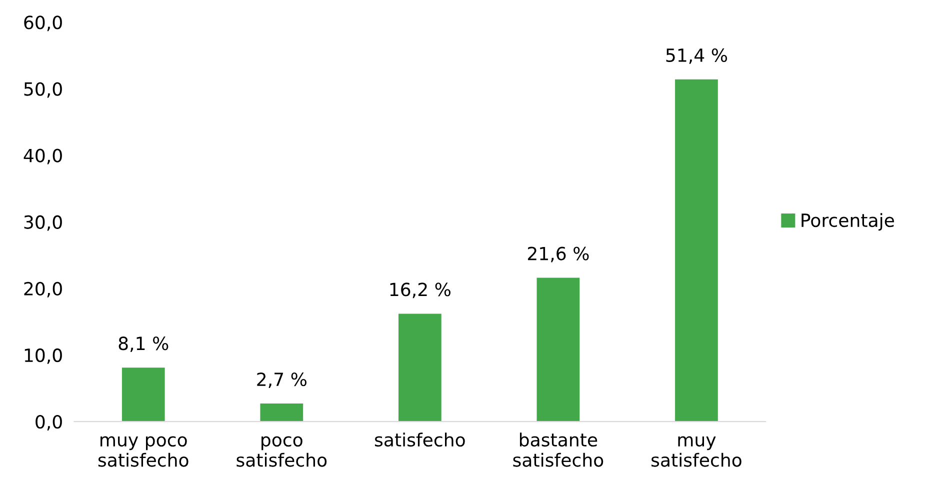 The width and height of the screenshot is (928, 493). What do you see at coordinates (143, 451) in the screenshot?
I see `x-tick-label: muy poco satisfecho` at bounding box center [143, 451].